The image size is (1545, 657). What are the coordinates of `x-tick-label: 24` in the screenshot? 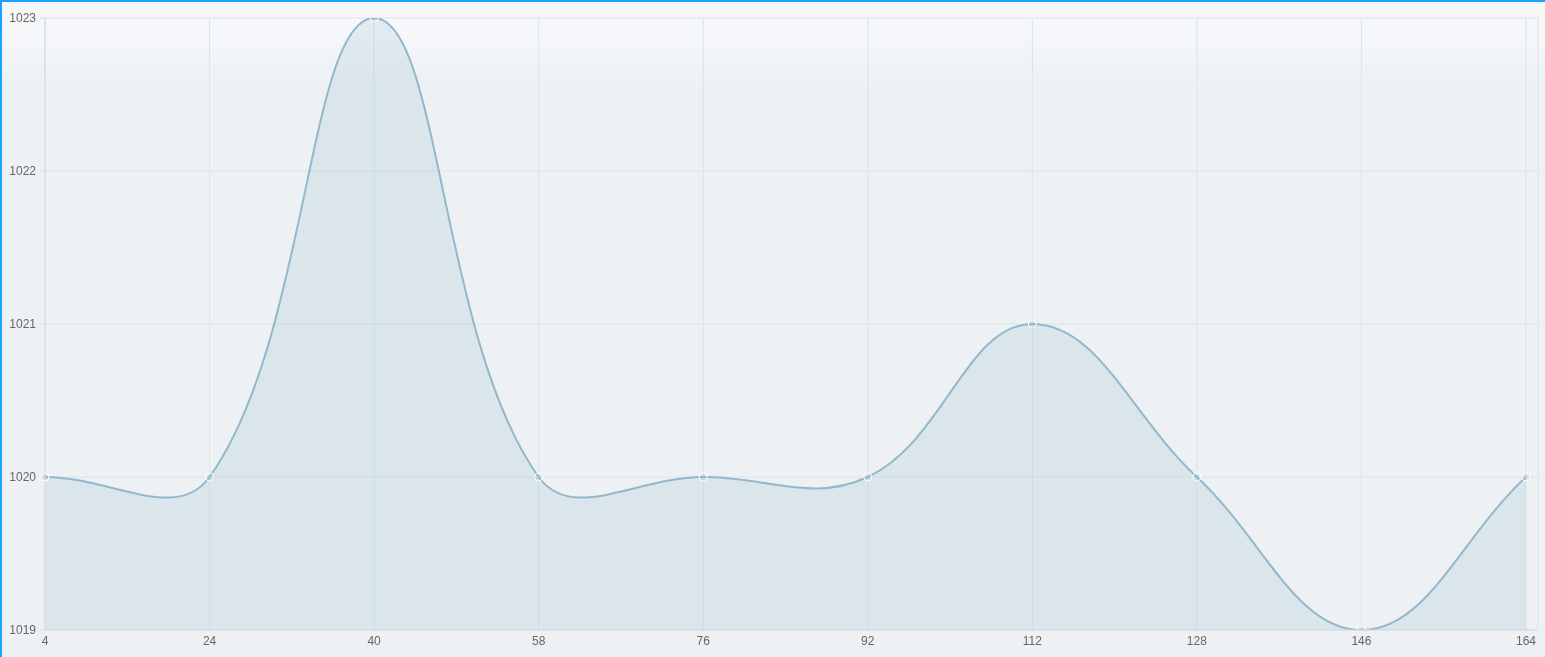 It's located at (209, 640).